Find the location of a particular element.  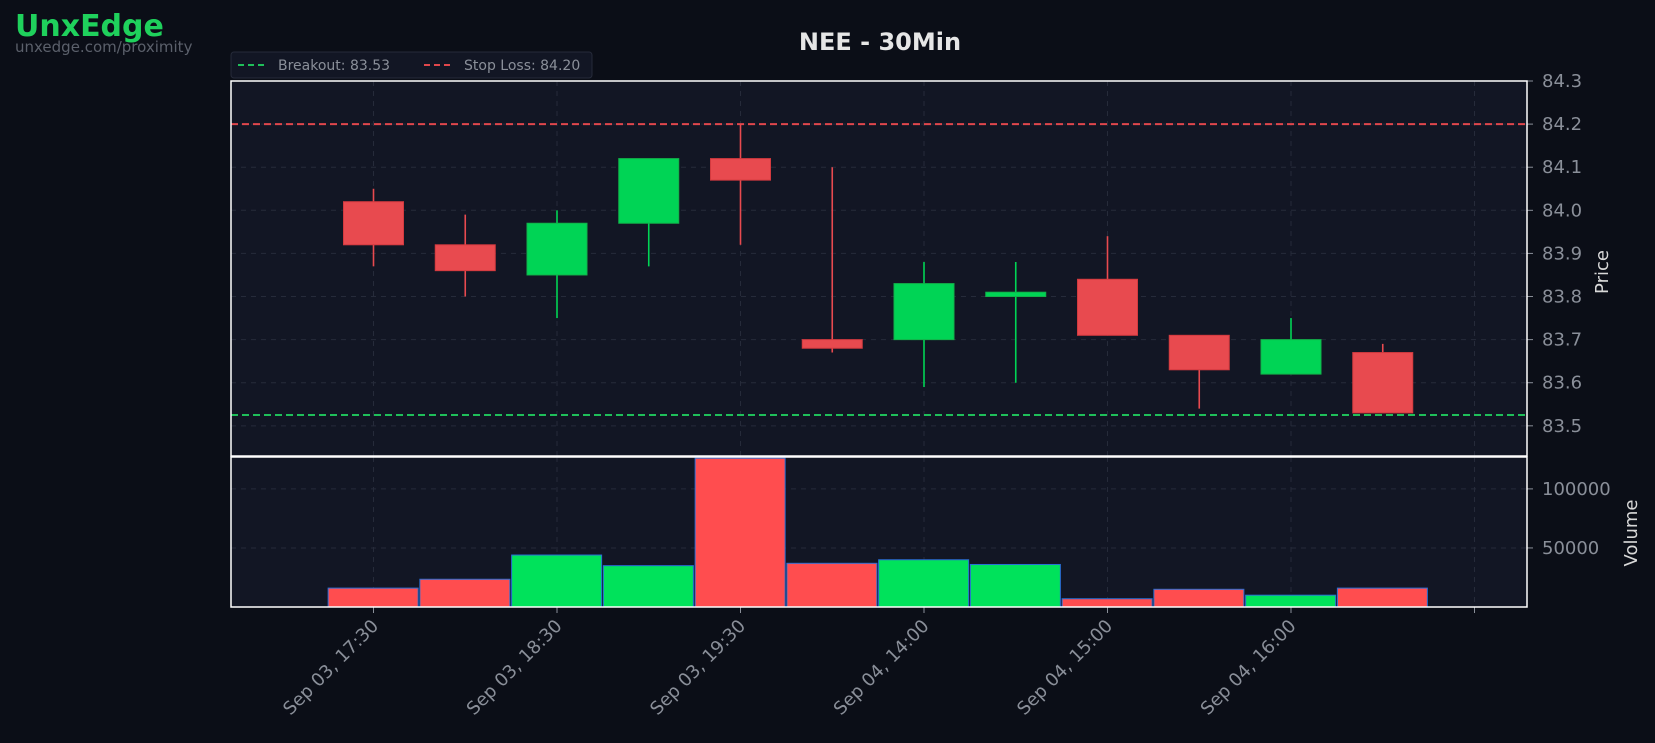

legend-box is located at coordinates (411, 65).